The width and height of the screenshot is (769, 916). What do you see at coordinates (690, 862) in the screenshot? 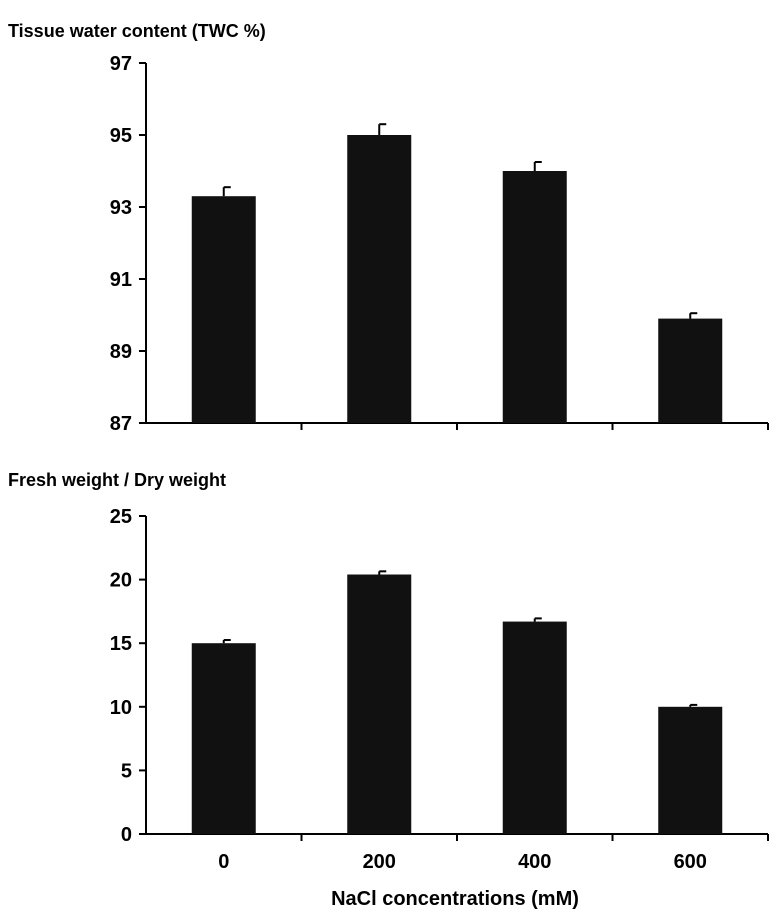
I see `x-tick-label-600: 600` at bounding box center [690, 862].